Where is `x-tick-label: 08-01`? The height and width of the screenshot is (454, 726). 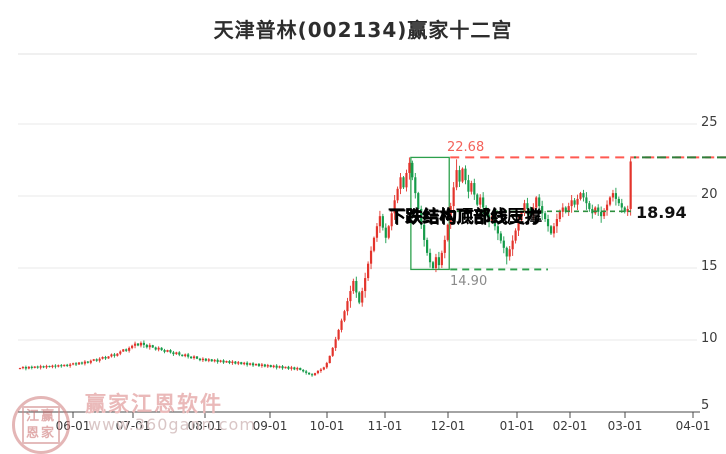
x-tick-label: 08-01 is located at coordinates (205, 426).